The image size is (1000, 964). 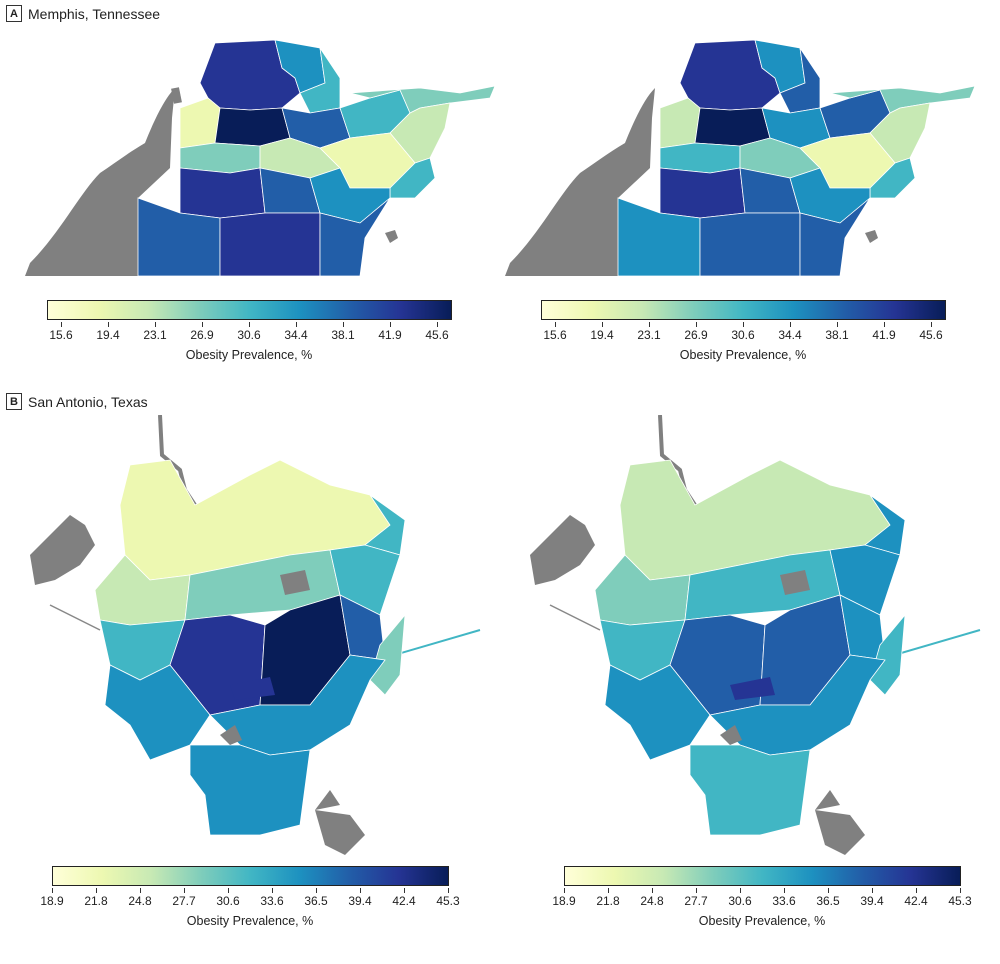 I want to click on memphis-map-right, so click(x=740, y=158).